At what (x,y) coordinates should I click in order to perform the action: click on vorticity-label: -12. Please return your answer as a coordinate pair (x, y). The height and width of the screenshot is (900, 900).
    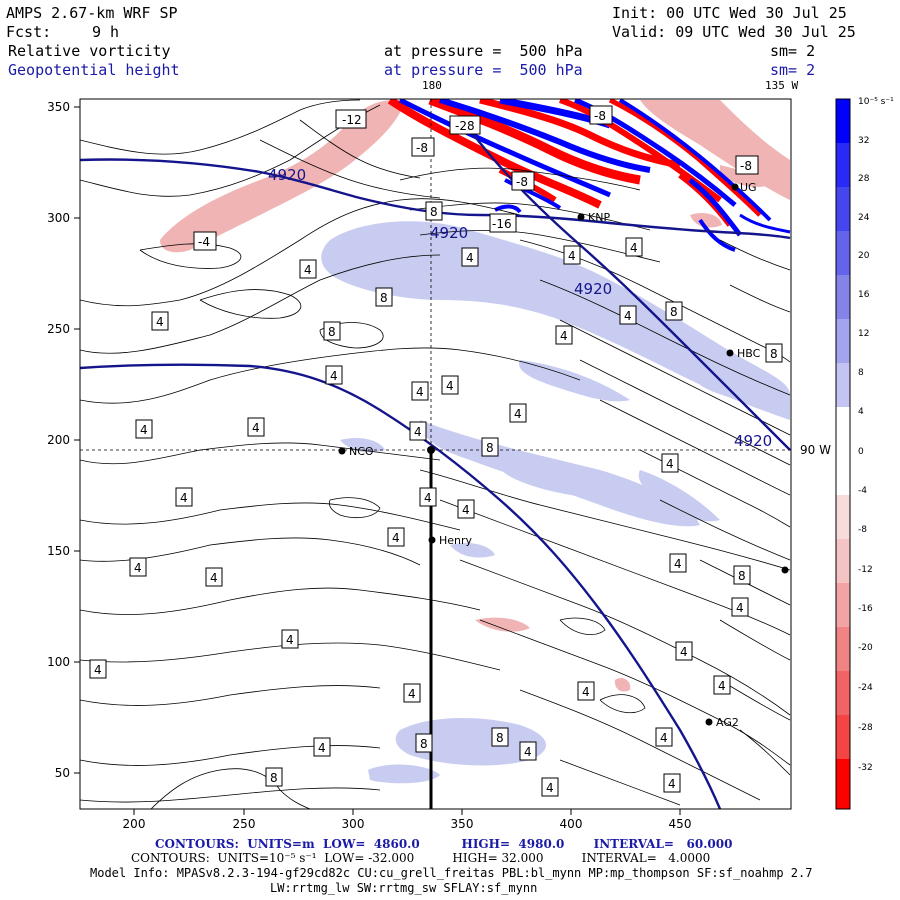
    Looking at the image, I should click on (351, 119).